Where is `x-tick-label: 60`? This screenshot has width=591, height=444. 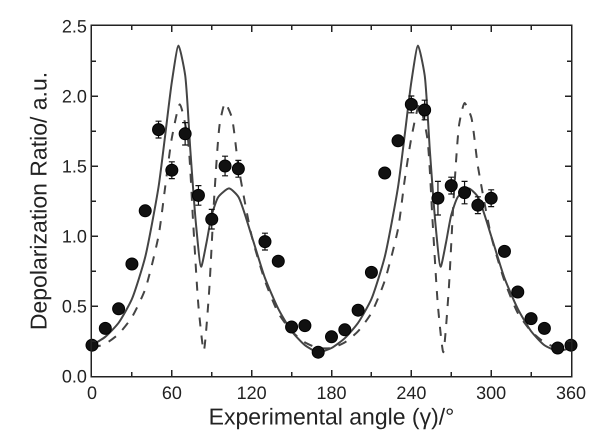
x-tick-label: 60 is located at coordinates (172, 393).